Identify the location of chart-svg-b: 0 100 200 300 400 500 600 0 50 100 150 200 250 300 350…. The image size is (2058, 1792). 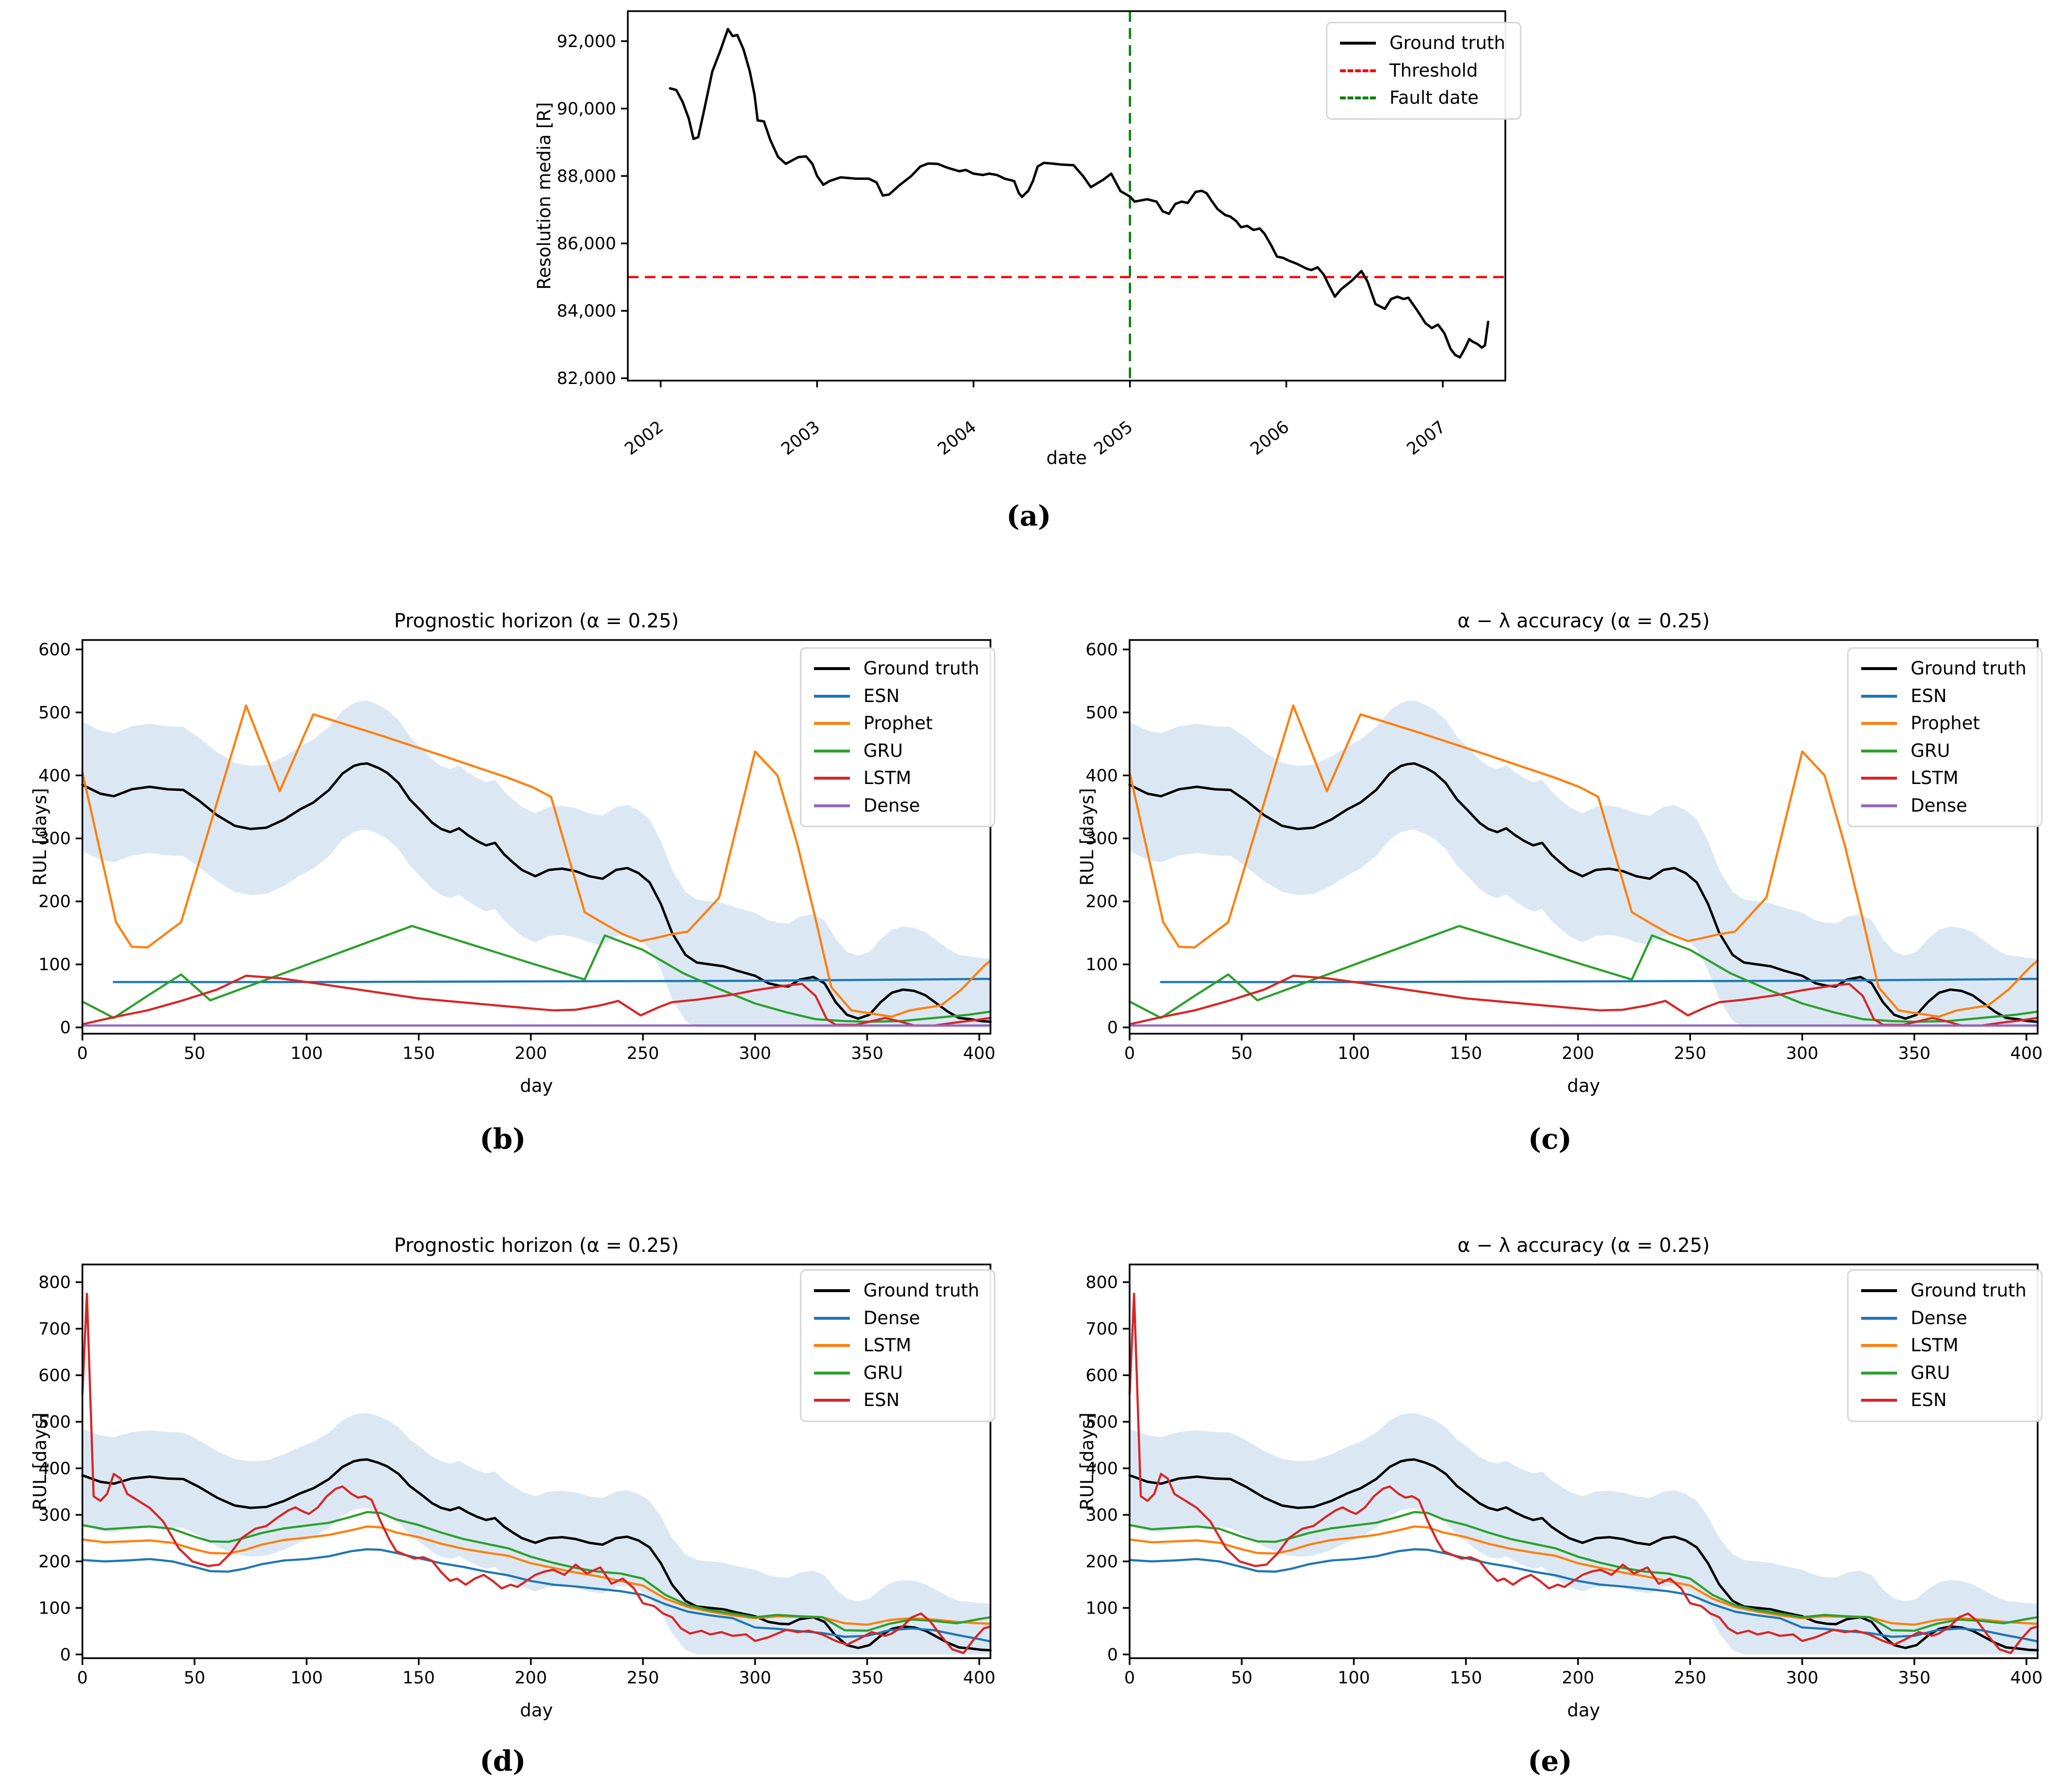
(512, 853).